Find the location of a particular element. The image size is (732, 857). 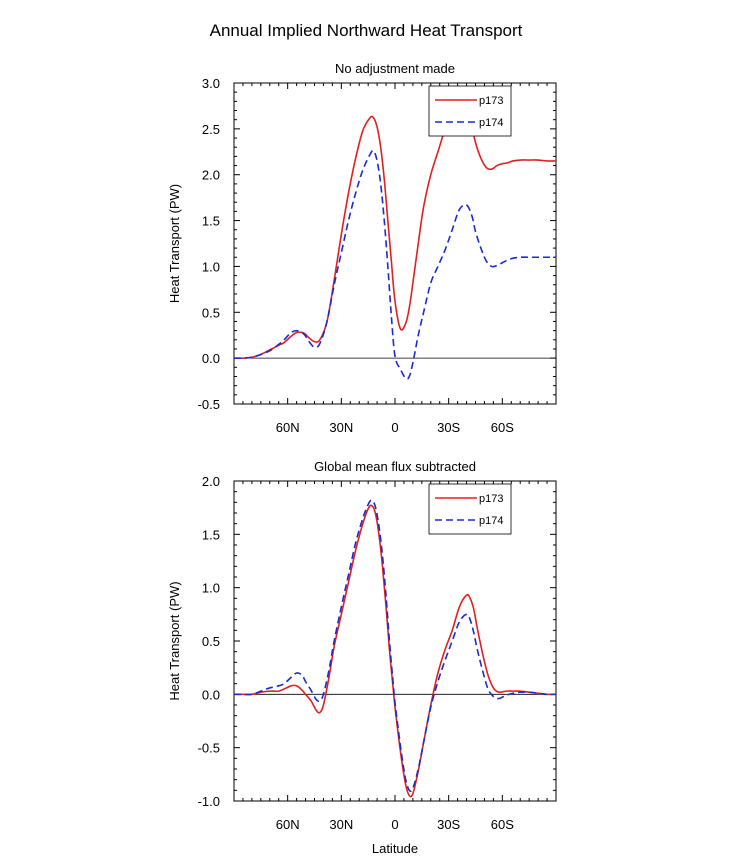

x-axis-label: Latitude is located at coordinates (395, 848).